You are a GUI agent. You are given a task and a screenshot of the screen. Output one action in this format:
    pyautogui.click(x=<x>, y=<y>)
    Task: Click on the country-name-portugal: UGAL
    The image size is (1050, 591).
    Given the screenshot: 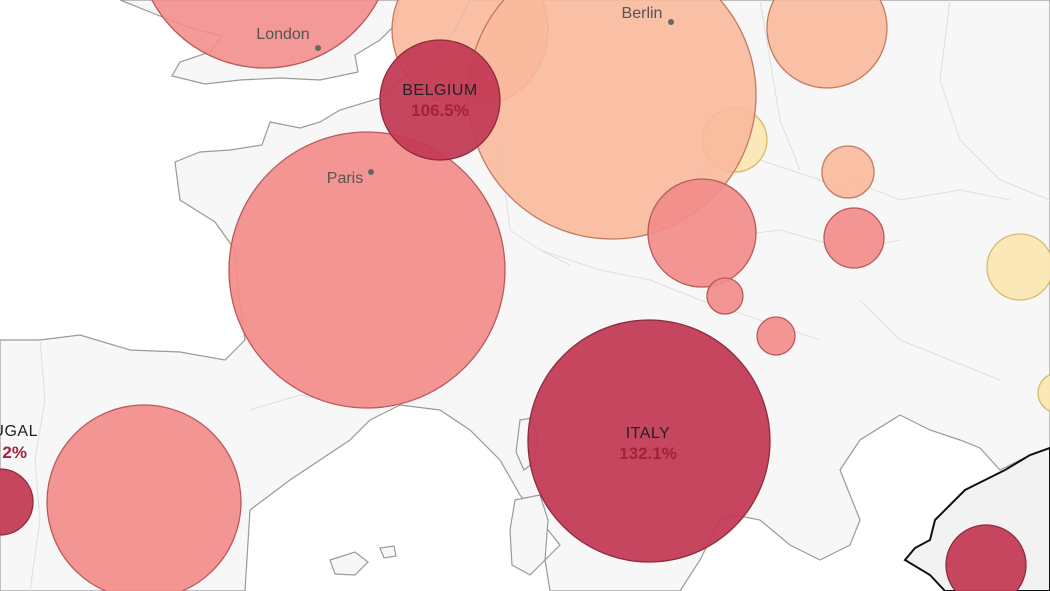 What is the action you would take?
    pyautogui.click(x=19, y=431)
    